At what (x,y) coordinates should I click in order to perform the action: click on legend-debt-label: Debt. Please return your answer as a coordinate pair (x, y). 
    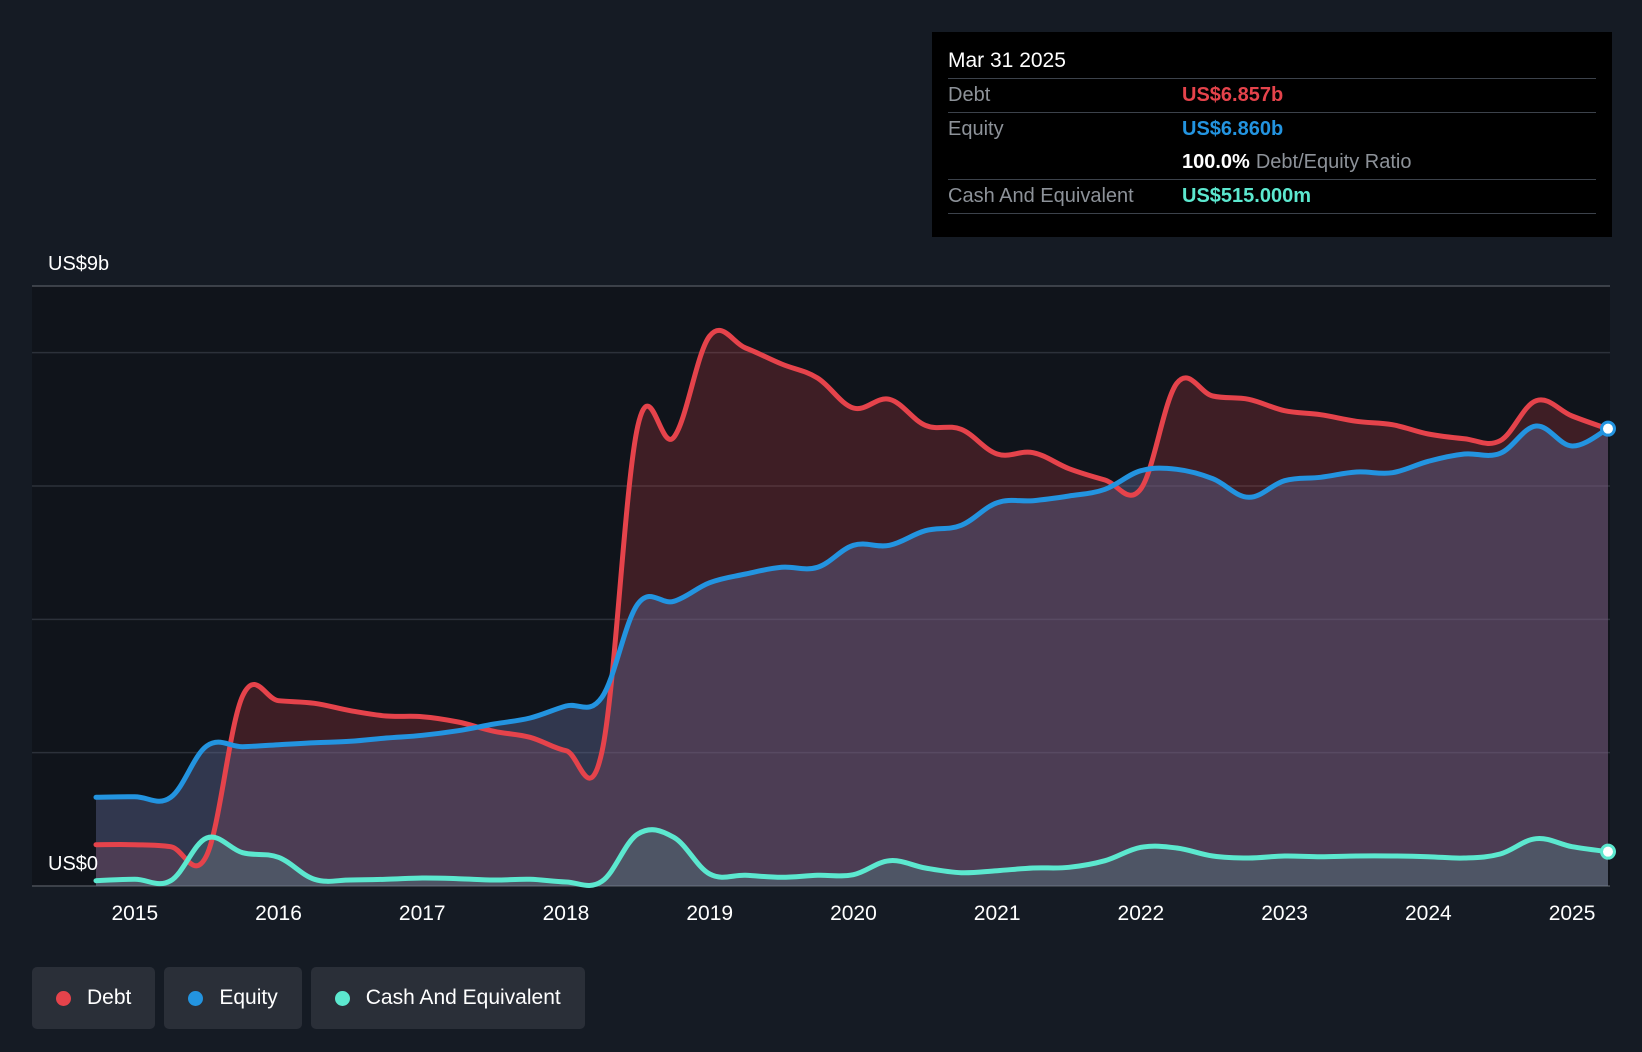
    Looking at the image, I should click on (109, 997).